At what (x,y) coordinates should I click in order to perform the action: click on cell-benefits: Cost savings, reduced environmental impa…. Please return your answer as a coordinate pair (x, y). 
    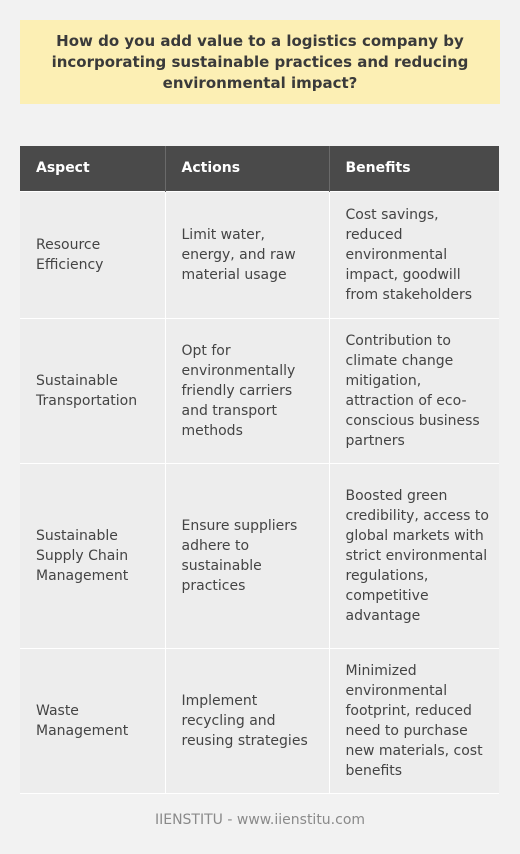
    Looking at the image, I should click on (413, 254).